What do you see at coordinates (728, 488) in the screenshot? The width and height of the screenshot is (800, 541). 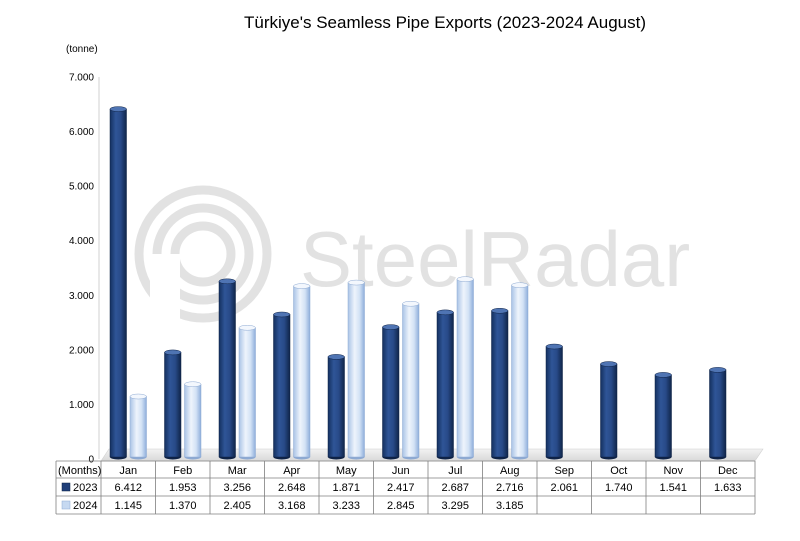 I see `table-cell-2023: 1.633` at bounding box center [728, 488].